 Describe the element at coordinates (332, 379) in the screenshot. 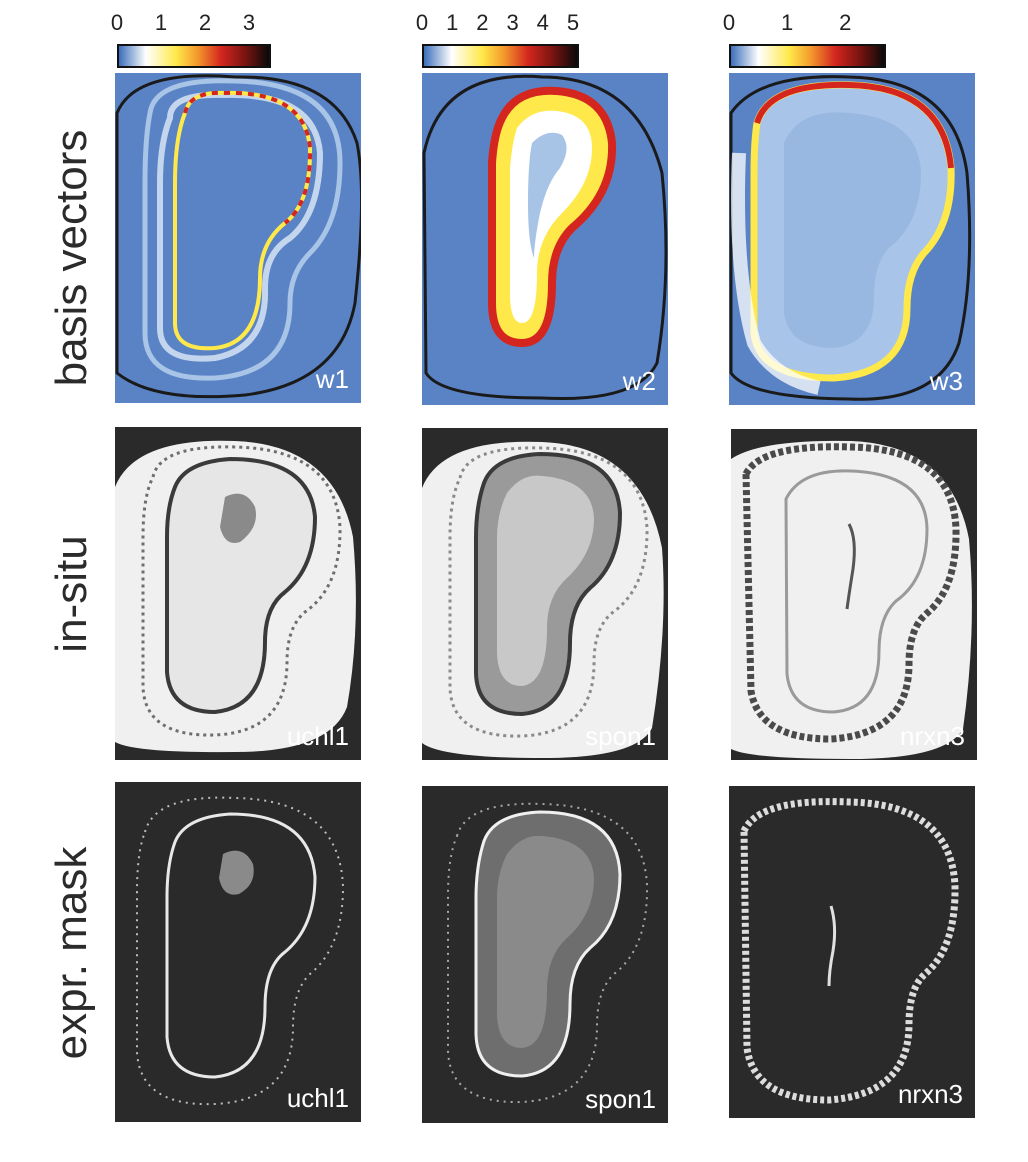

I see `panel-label: w1` at that location.